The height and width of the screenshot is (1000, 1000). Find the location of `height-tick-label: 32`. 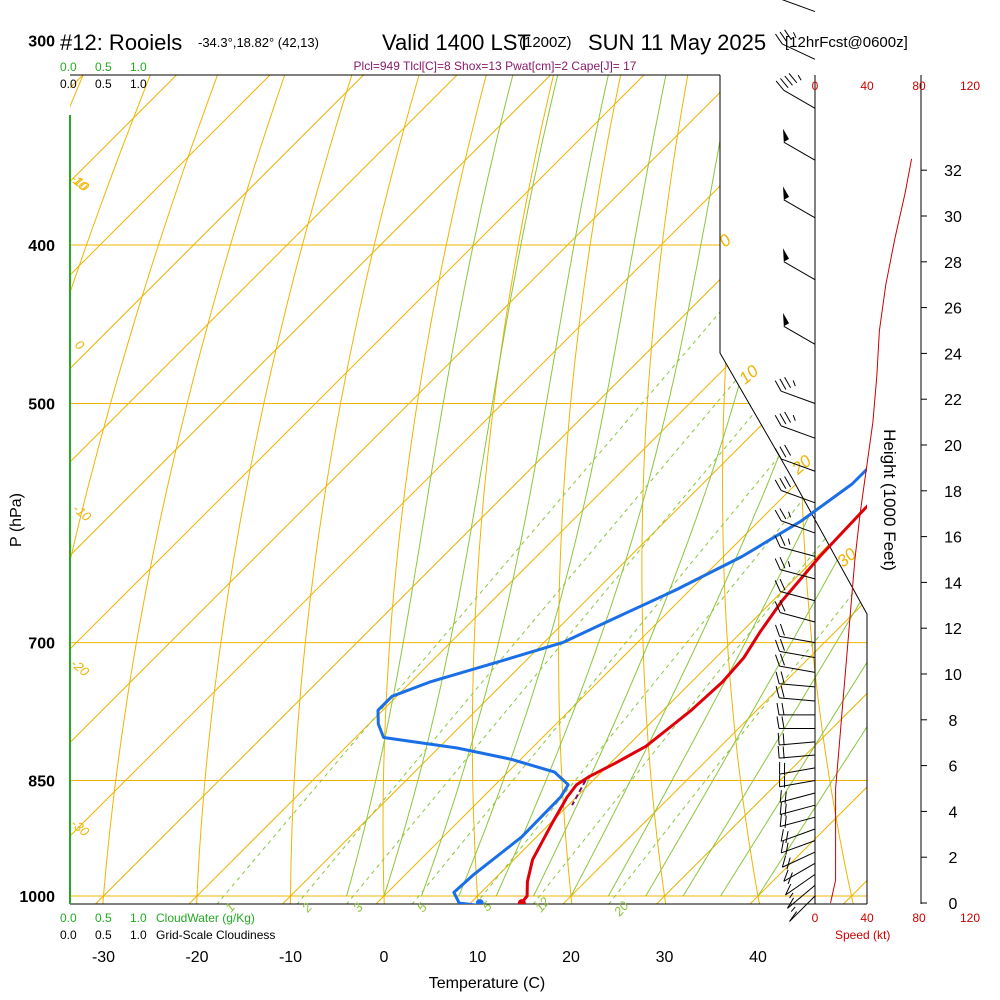

height-tick-label: 32 is located at coordinates (953, 171).